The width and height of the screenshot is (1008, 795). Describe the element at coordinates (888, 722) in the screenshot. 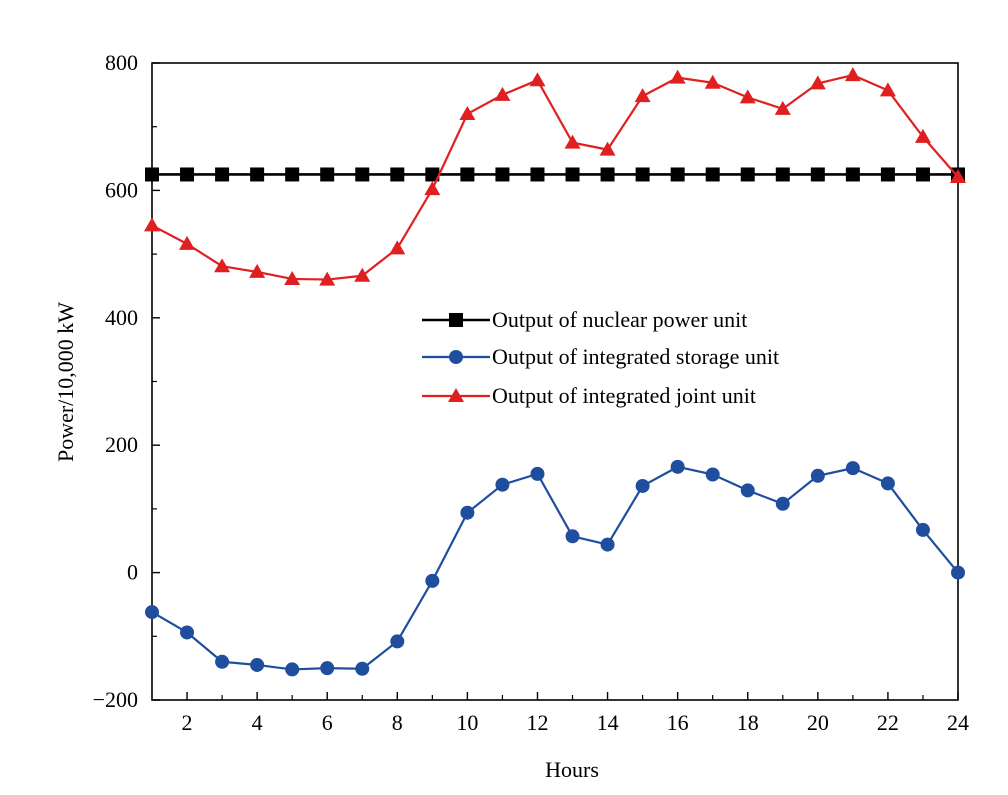

I see `x-tick-label: 22` at that location.